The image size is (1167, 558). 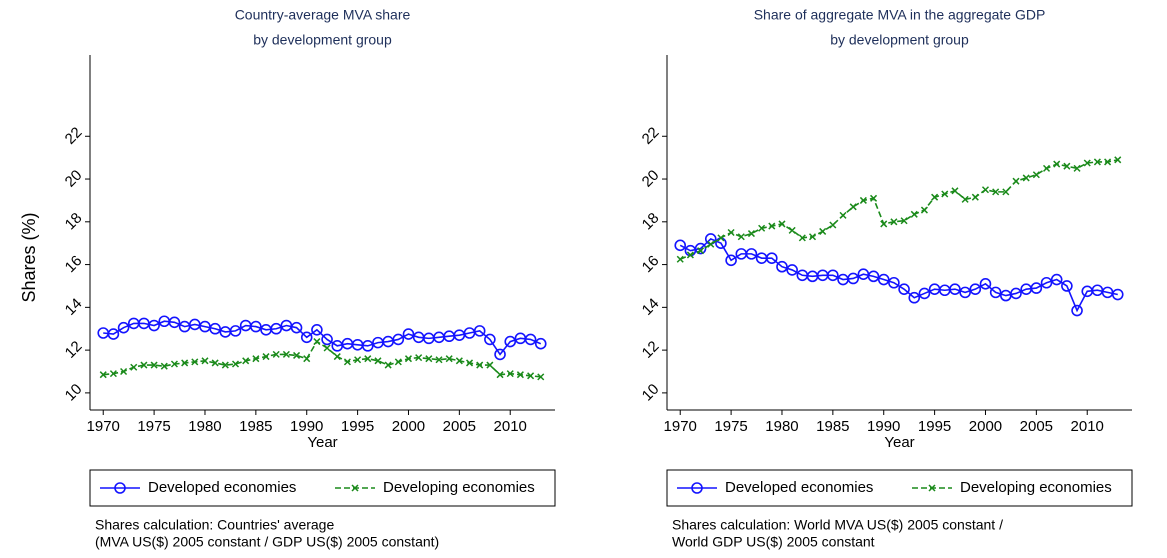 I want to click on y-tick-label: 14, so click(x=74, y=307).